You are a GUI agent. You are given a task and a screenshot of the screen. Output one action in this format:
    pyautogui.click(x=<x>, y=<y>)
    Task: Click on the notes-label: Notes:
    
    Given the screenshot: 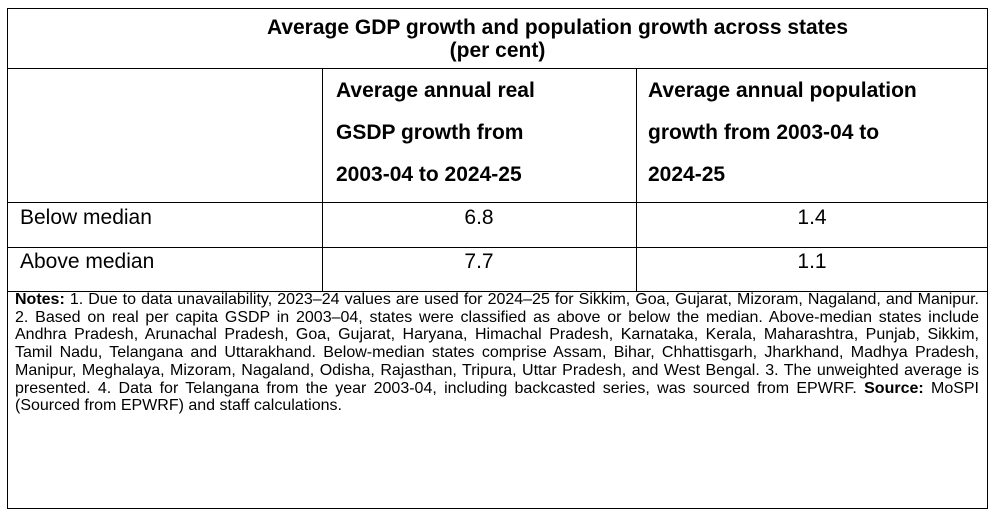 What is the action you would take?
    pyautogui.click(x=40, y=299)
    